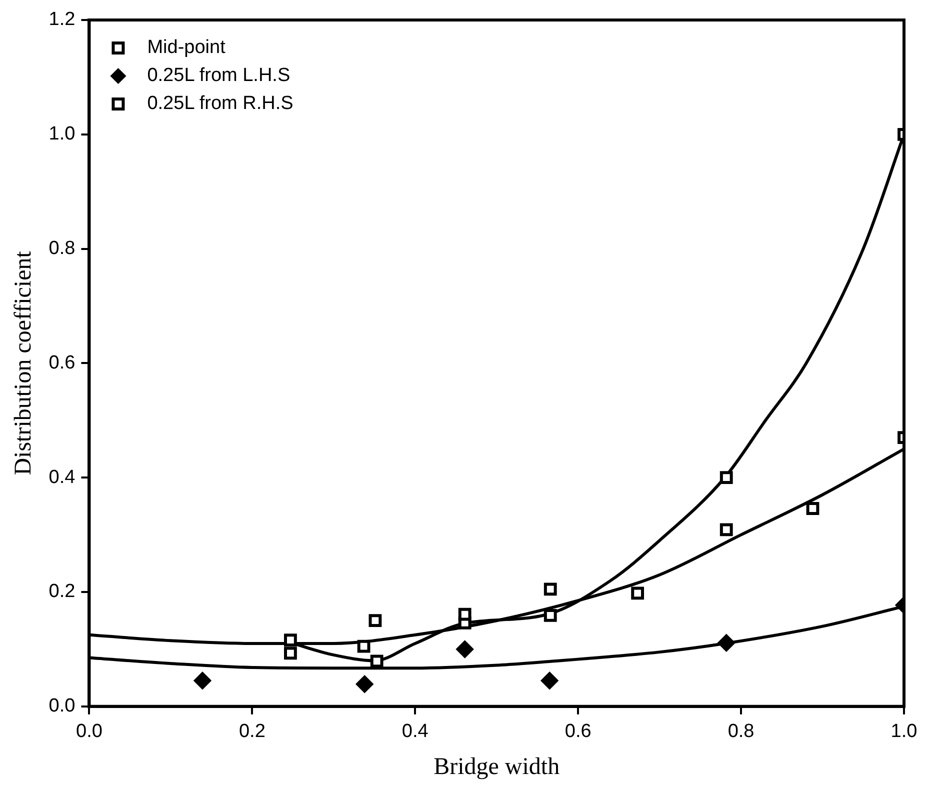 The height and width of the screenshot is (792, 926). I want to click on y-tick-label: 1.0, so click(62, 134).